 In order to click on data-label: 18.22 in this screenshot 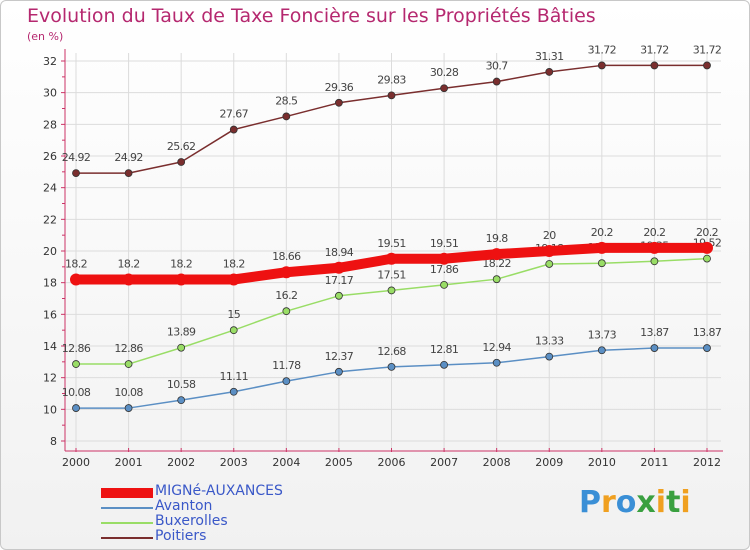, I will do `click(496, 263)`.